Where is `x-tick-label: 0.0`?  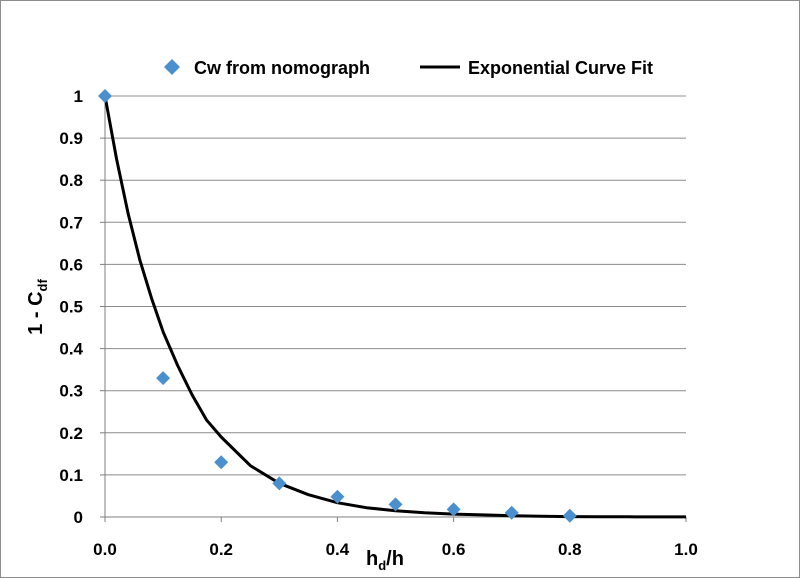
x-tick-label: 0.0 is located at coordinates (105, 549).